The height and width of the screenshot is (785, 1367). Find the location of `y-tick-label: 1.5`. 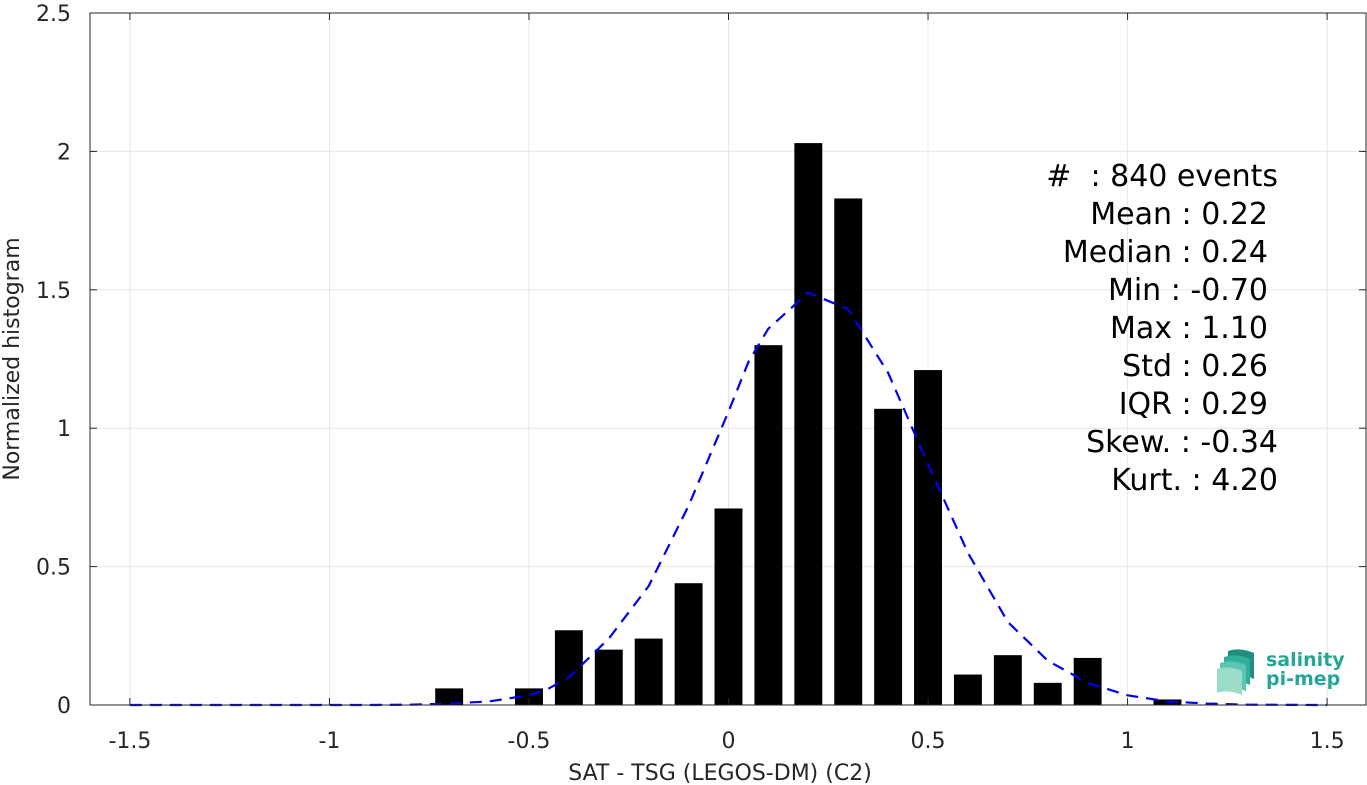

y-tick-label: 1.5 is located at coordinates (53, 291).